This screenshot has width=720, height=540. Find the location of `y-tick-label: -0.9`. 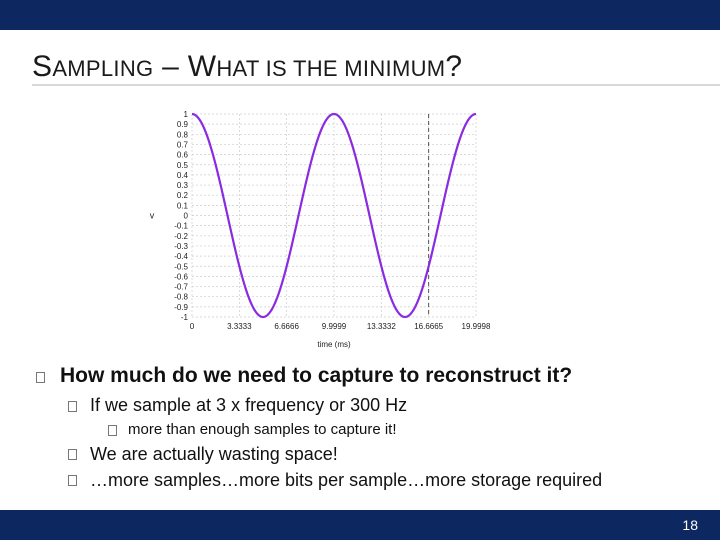

y-tick-label: -0.9 is located at coordinates (181, 307).